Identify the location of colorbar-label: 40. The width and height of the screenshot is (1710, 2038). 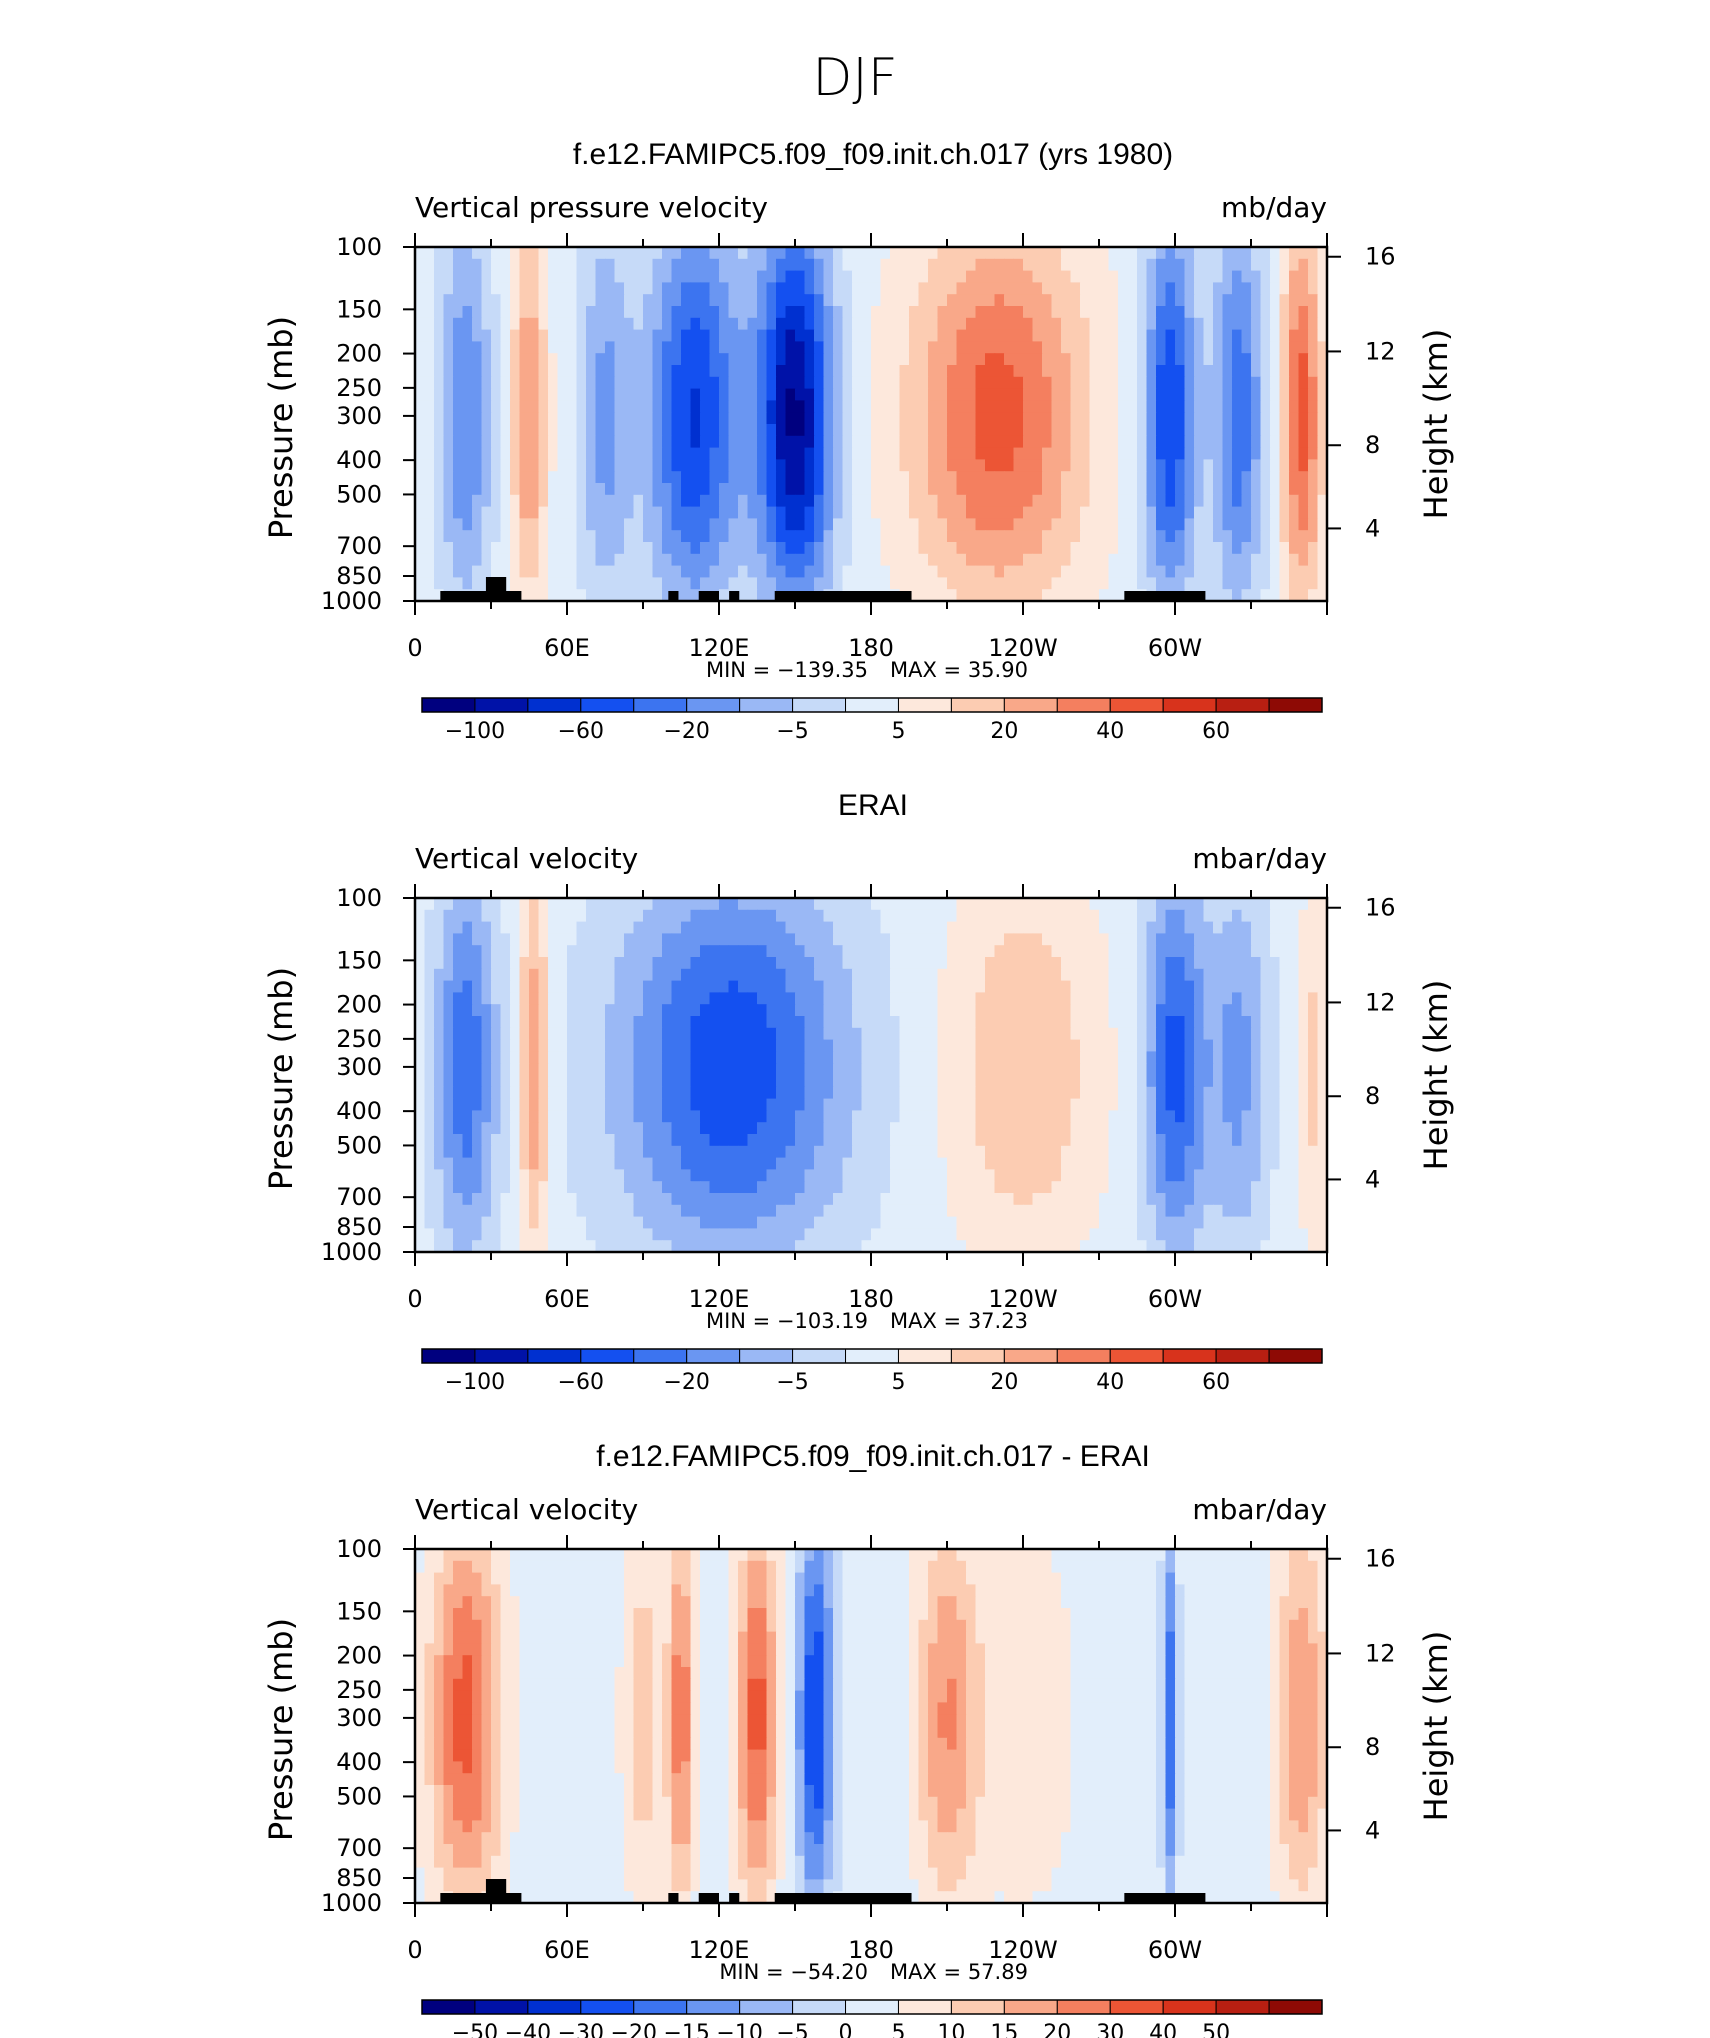
(1110, 731).